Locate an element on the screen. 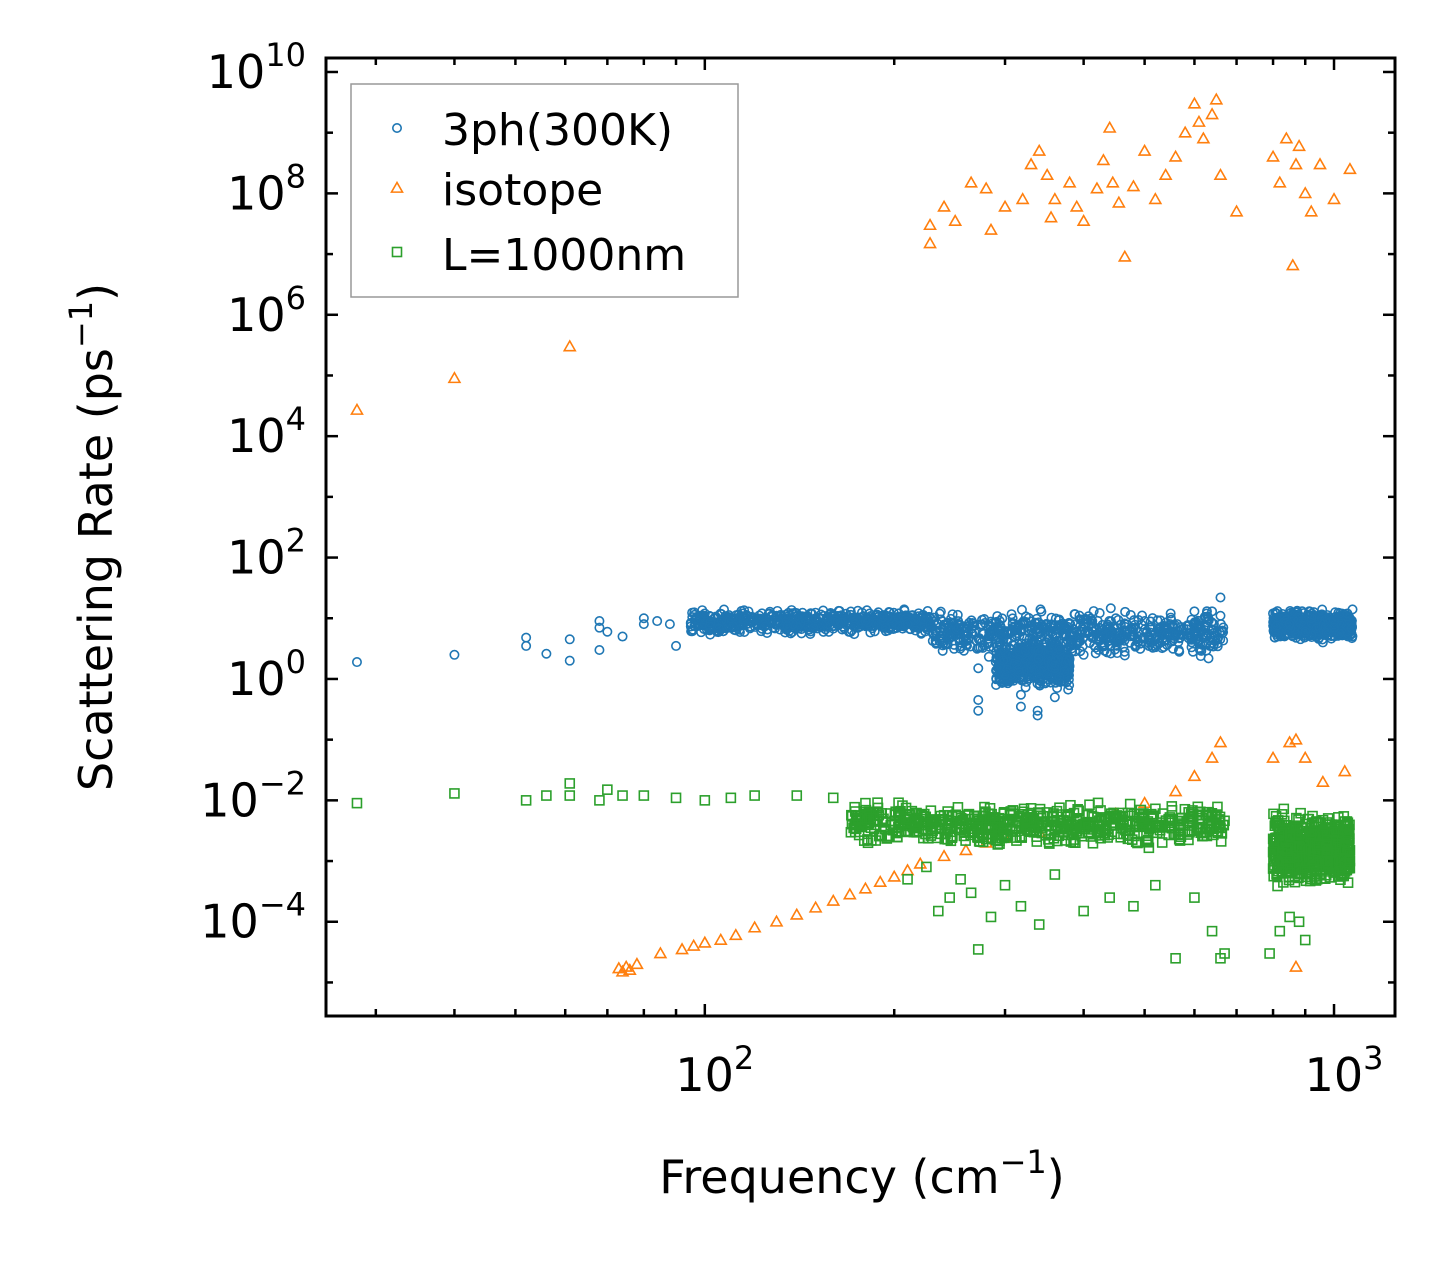 This screenshot has width=1455, height=1265. y-tick-label: 10⁴ is located at coordinates (266, 431).